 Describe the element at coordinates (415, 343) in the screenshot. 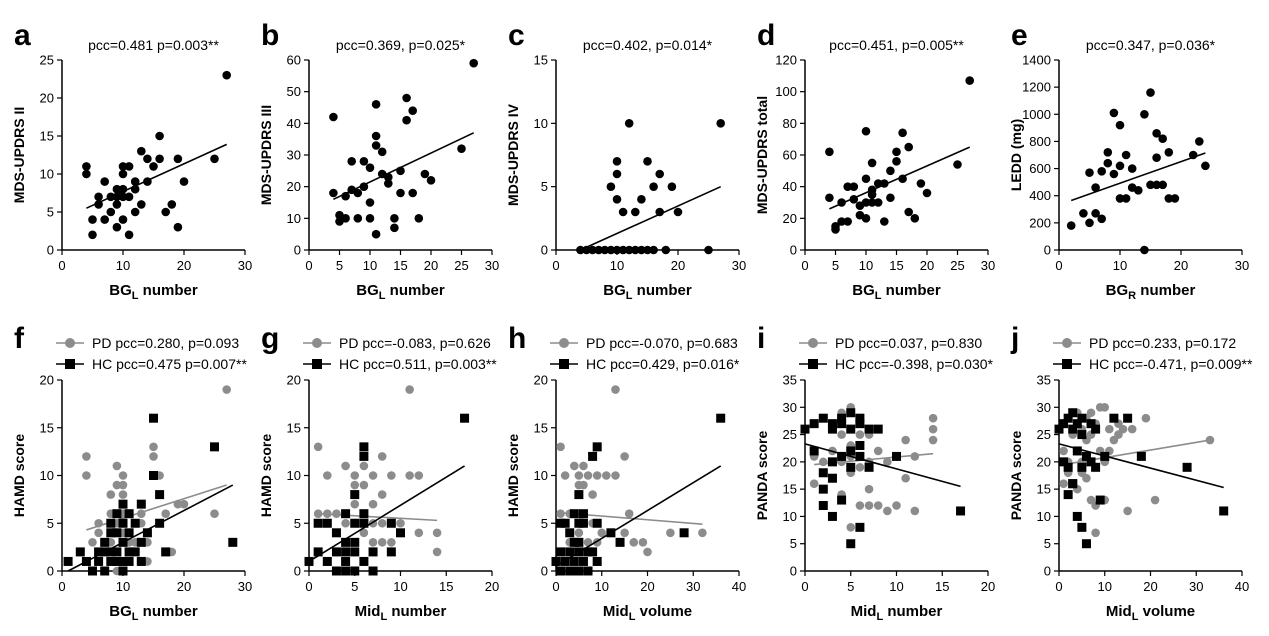

I see `legend-label: PD pcc=-0.083, p=0.626` at that location.